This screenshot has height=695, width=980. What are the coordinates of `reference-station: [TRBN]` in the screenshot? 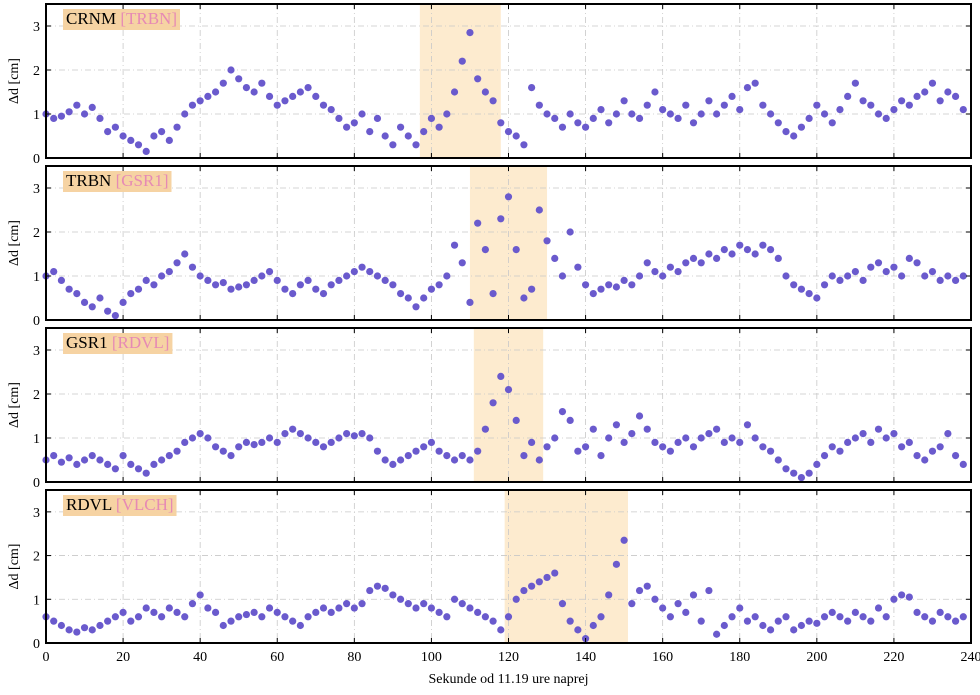 It's located at (148, 18).